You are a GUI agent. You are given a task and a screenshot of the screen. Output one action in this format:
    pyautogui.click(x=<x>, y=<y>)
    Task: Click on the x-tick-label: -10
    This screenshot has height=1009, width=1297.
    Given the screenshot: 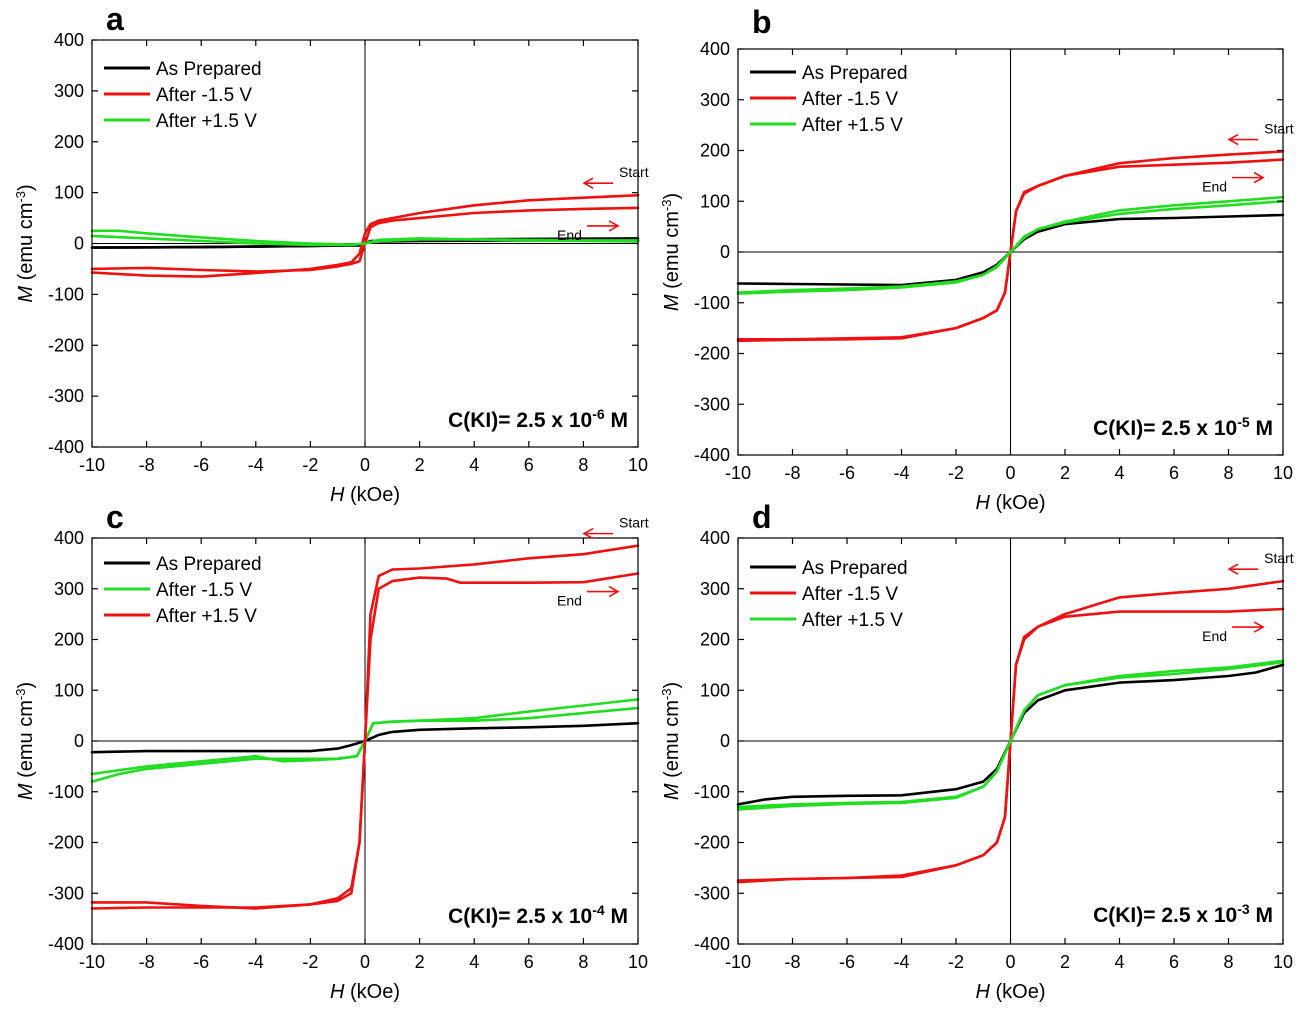 What is the action you would take?
    pyautogui.click(x=738, y=473)
    